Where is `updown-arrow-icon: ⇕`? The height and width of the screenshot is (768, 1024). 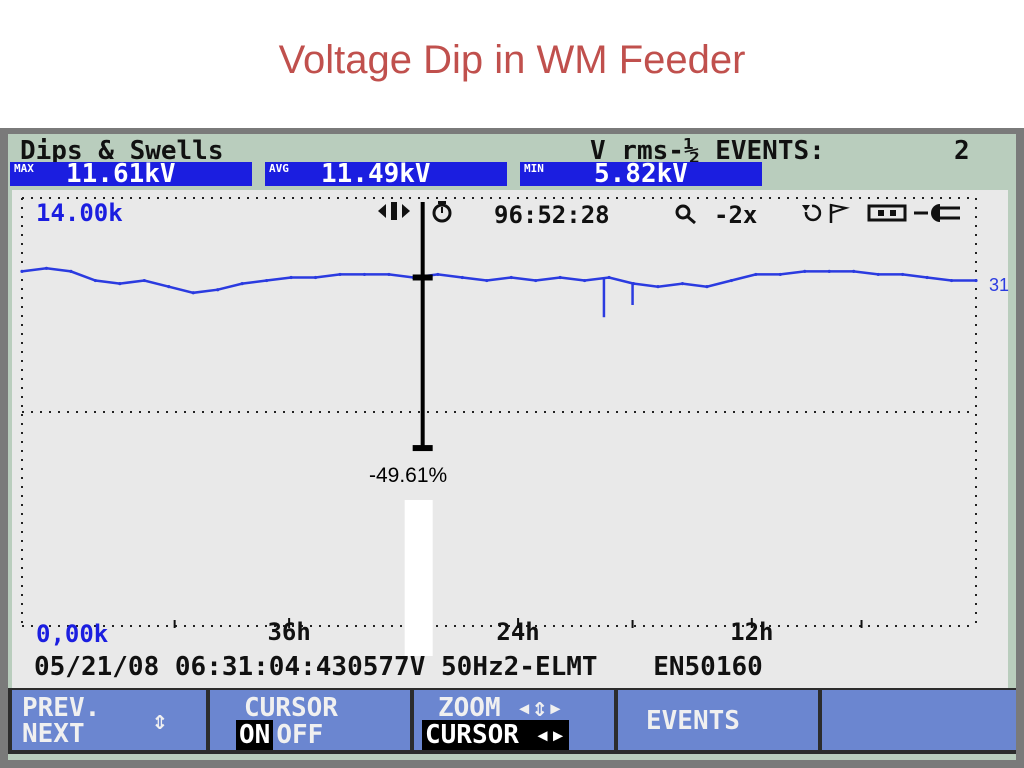 updown-arrow-icon: ⇕ is located at coordinates (160, 721).